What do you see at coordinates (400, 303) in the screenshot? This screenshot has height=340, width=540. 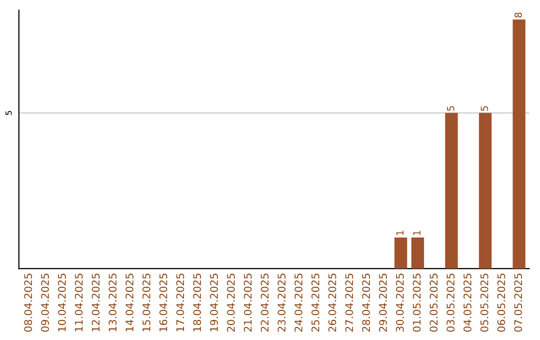 I see `x-tick-label: 30.04.2025` at bounding box center [400, 303].